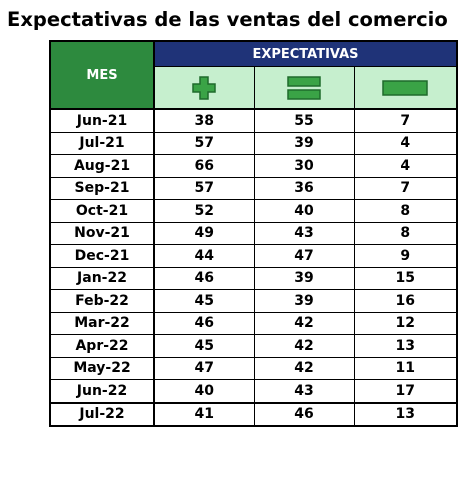 The height and width of the screenshot is (482, 473). What do you see at coordinates (102, 166) in the screenshot?
I see `month-cell: Aug-21` at bounding box center [102, 166].